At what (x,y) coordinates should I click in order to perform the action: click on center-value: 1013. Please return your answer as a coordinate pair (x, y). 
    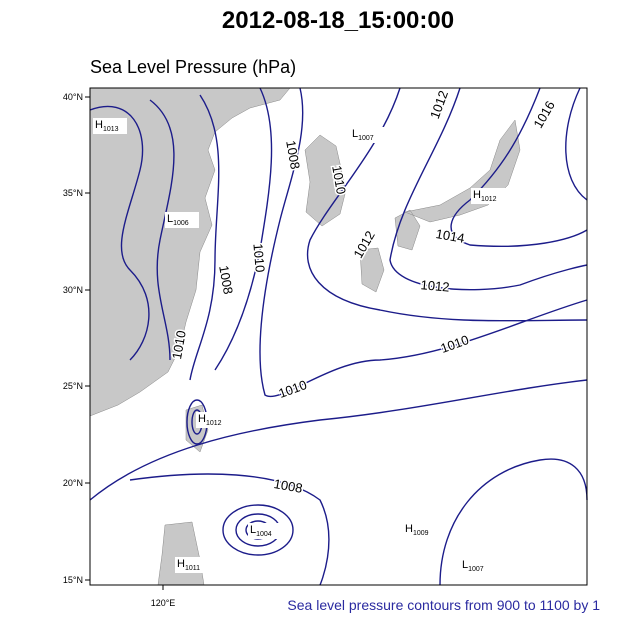
    Looking at the image, I should click on (111, 129).